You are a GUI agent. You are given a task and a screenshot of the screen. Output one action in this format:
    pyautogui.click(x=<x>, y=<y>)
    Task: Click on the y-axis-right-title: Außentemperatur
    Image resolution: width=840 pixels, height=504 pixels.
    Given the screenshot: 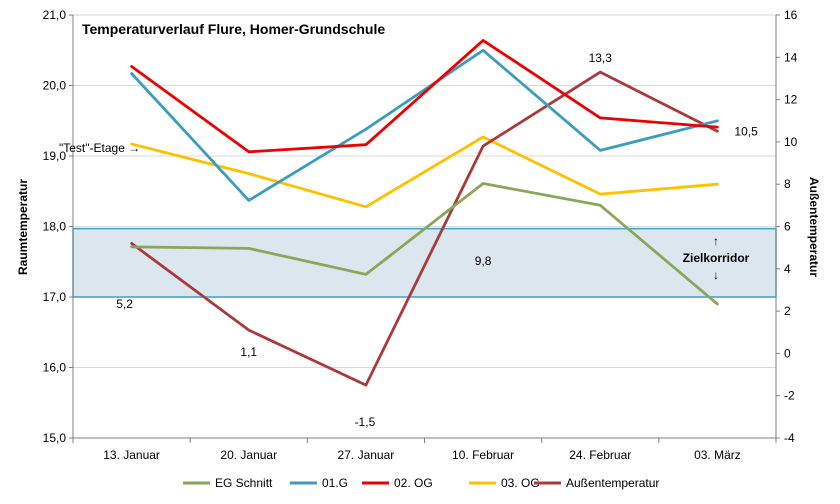 What is the action you would take?
    pyautogui.click(x=814, y=227)
    